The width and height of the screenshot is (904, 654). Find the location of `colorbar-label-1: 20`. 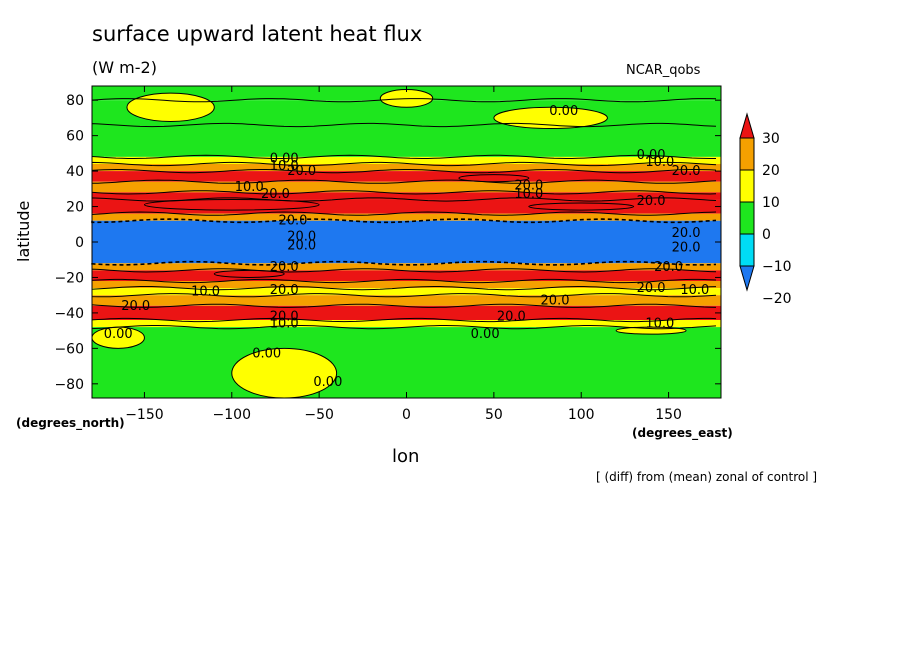

colorbar-label-1: 20 is located at coordinates (771, 171).